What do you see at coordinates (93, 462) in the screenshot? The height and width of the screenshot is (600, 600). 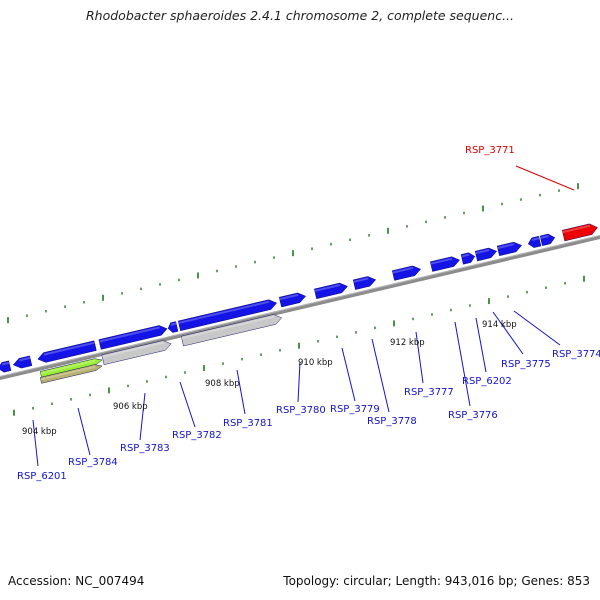 I see `gene-label: RSP_3784` at bounding box center [93, 462].